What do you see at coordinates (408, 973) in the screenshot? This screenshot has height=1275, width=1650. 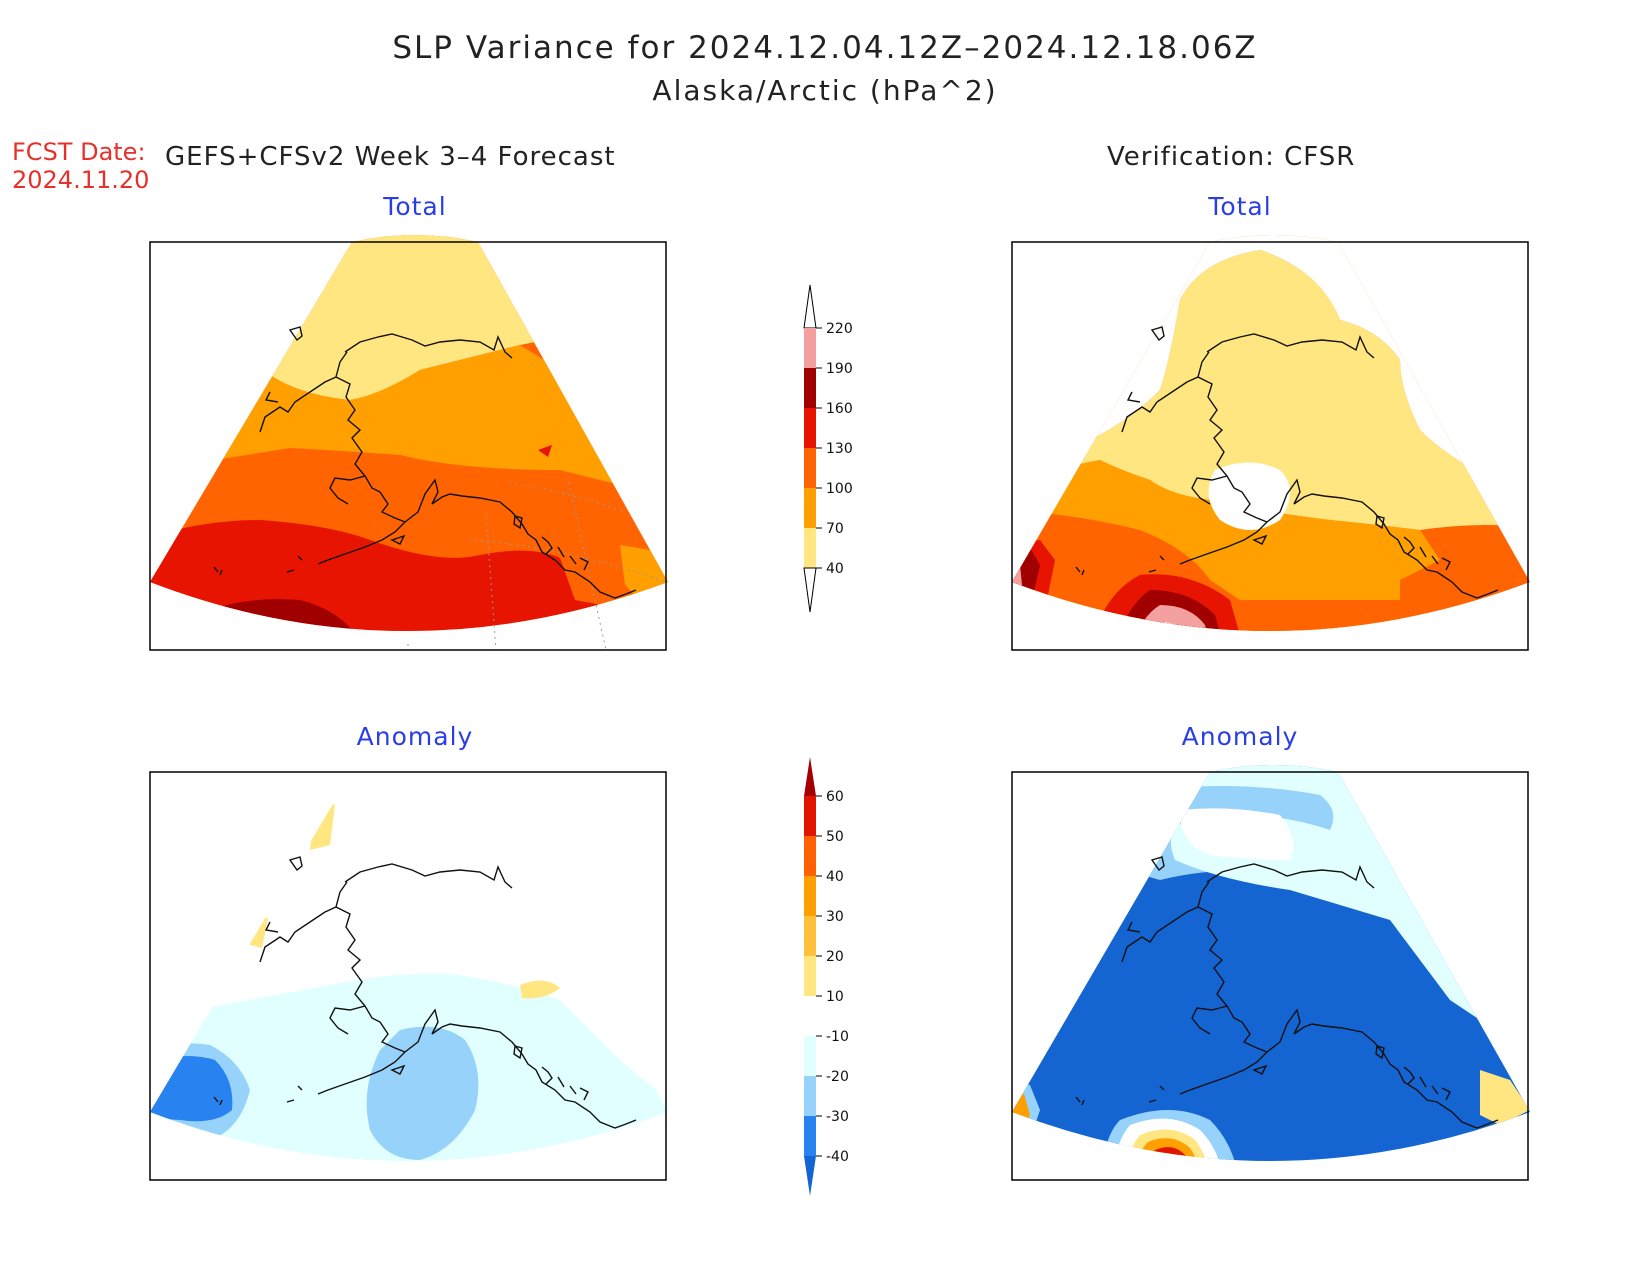 I see `map-forecast-anomaly` at bounding box center [408, 973].